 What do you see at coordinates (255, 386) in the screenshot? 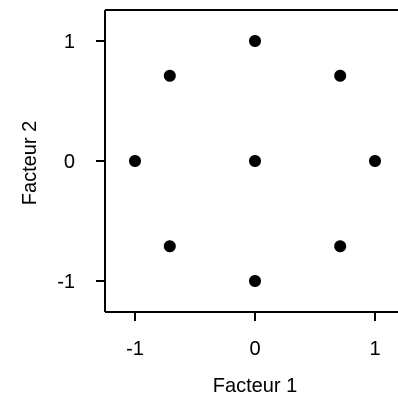
I see `x-axis-label: Facteur 1` at bounding box center [255, 386].